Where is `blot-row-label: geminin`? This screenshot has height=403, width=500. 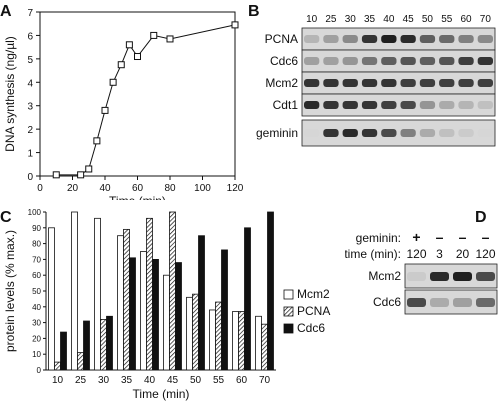
blot-row-label: geminin is located at coordinates (277, 133).